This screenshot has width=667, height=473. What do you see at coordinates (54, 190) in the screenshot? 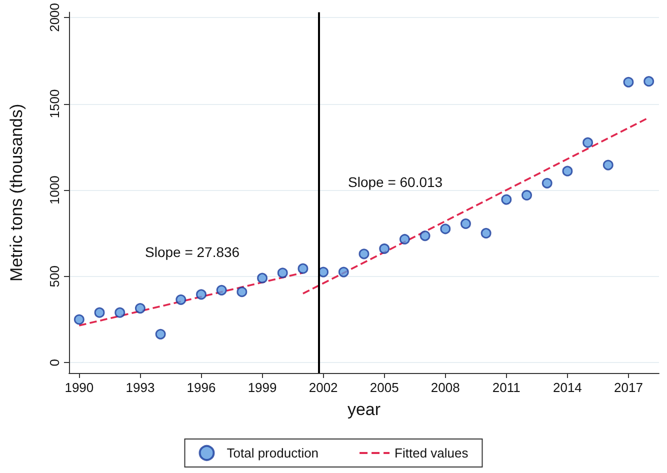
I see `y-tick-label: 1000` at bounding box center [54, 190].